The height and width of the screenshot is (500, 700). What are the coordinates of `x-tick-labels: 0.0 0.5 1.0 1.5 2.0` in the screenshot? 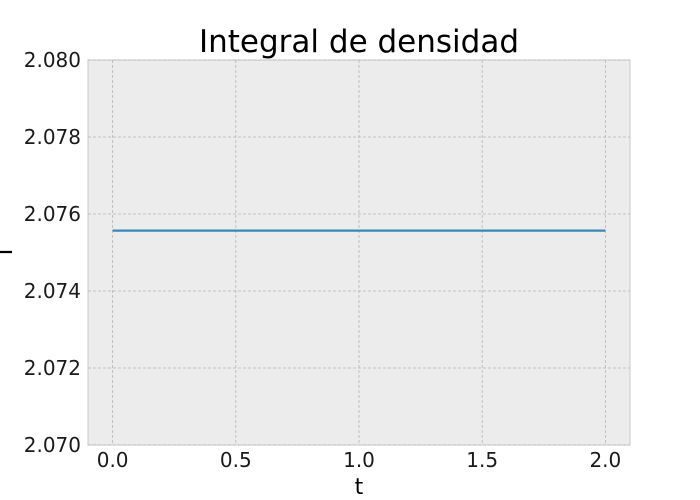 It's located at (359, 460).